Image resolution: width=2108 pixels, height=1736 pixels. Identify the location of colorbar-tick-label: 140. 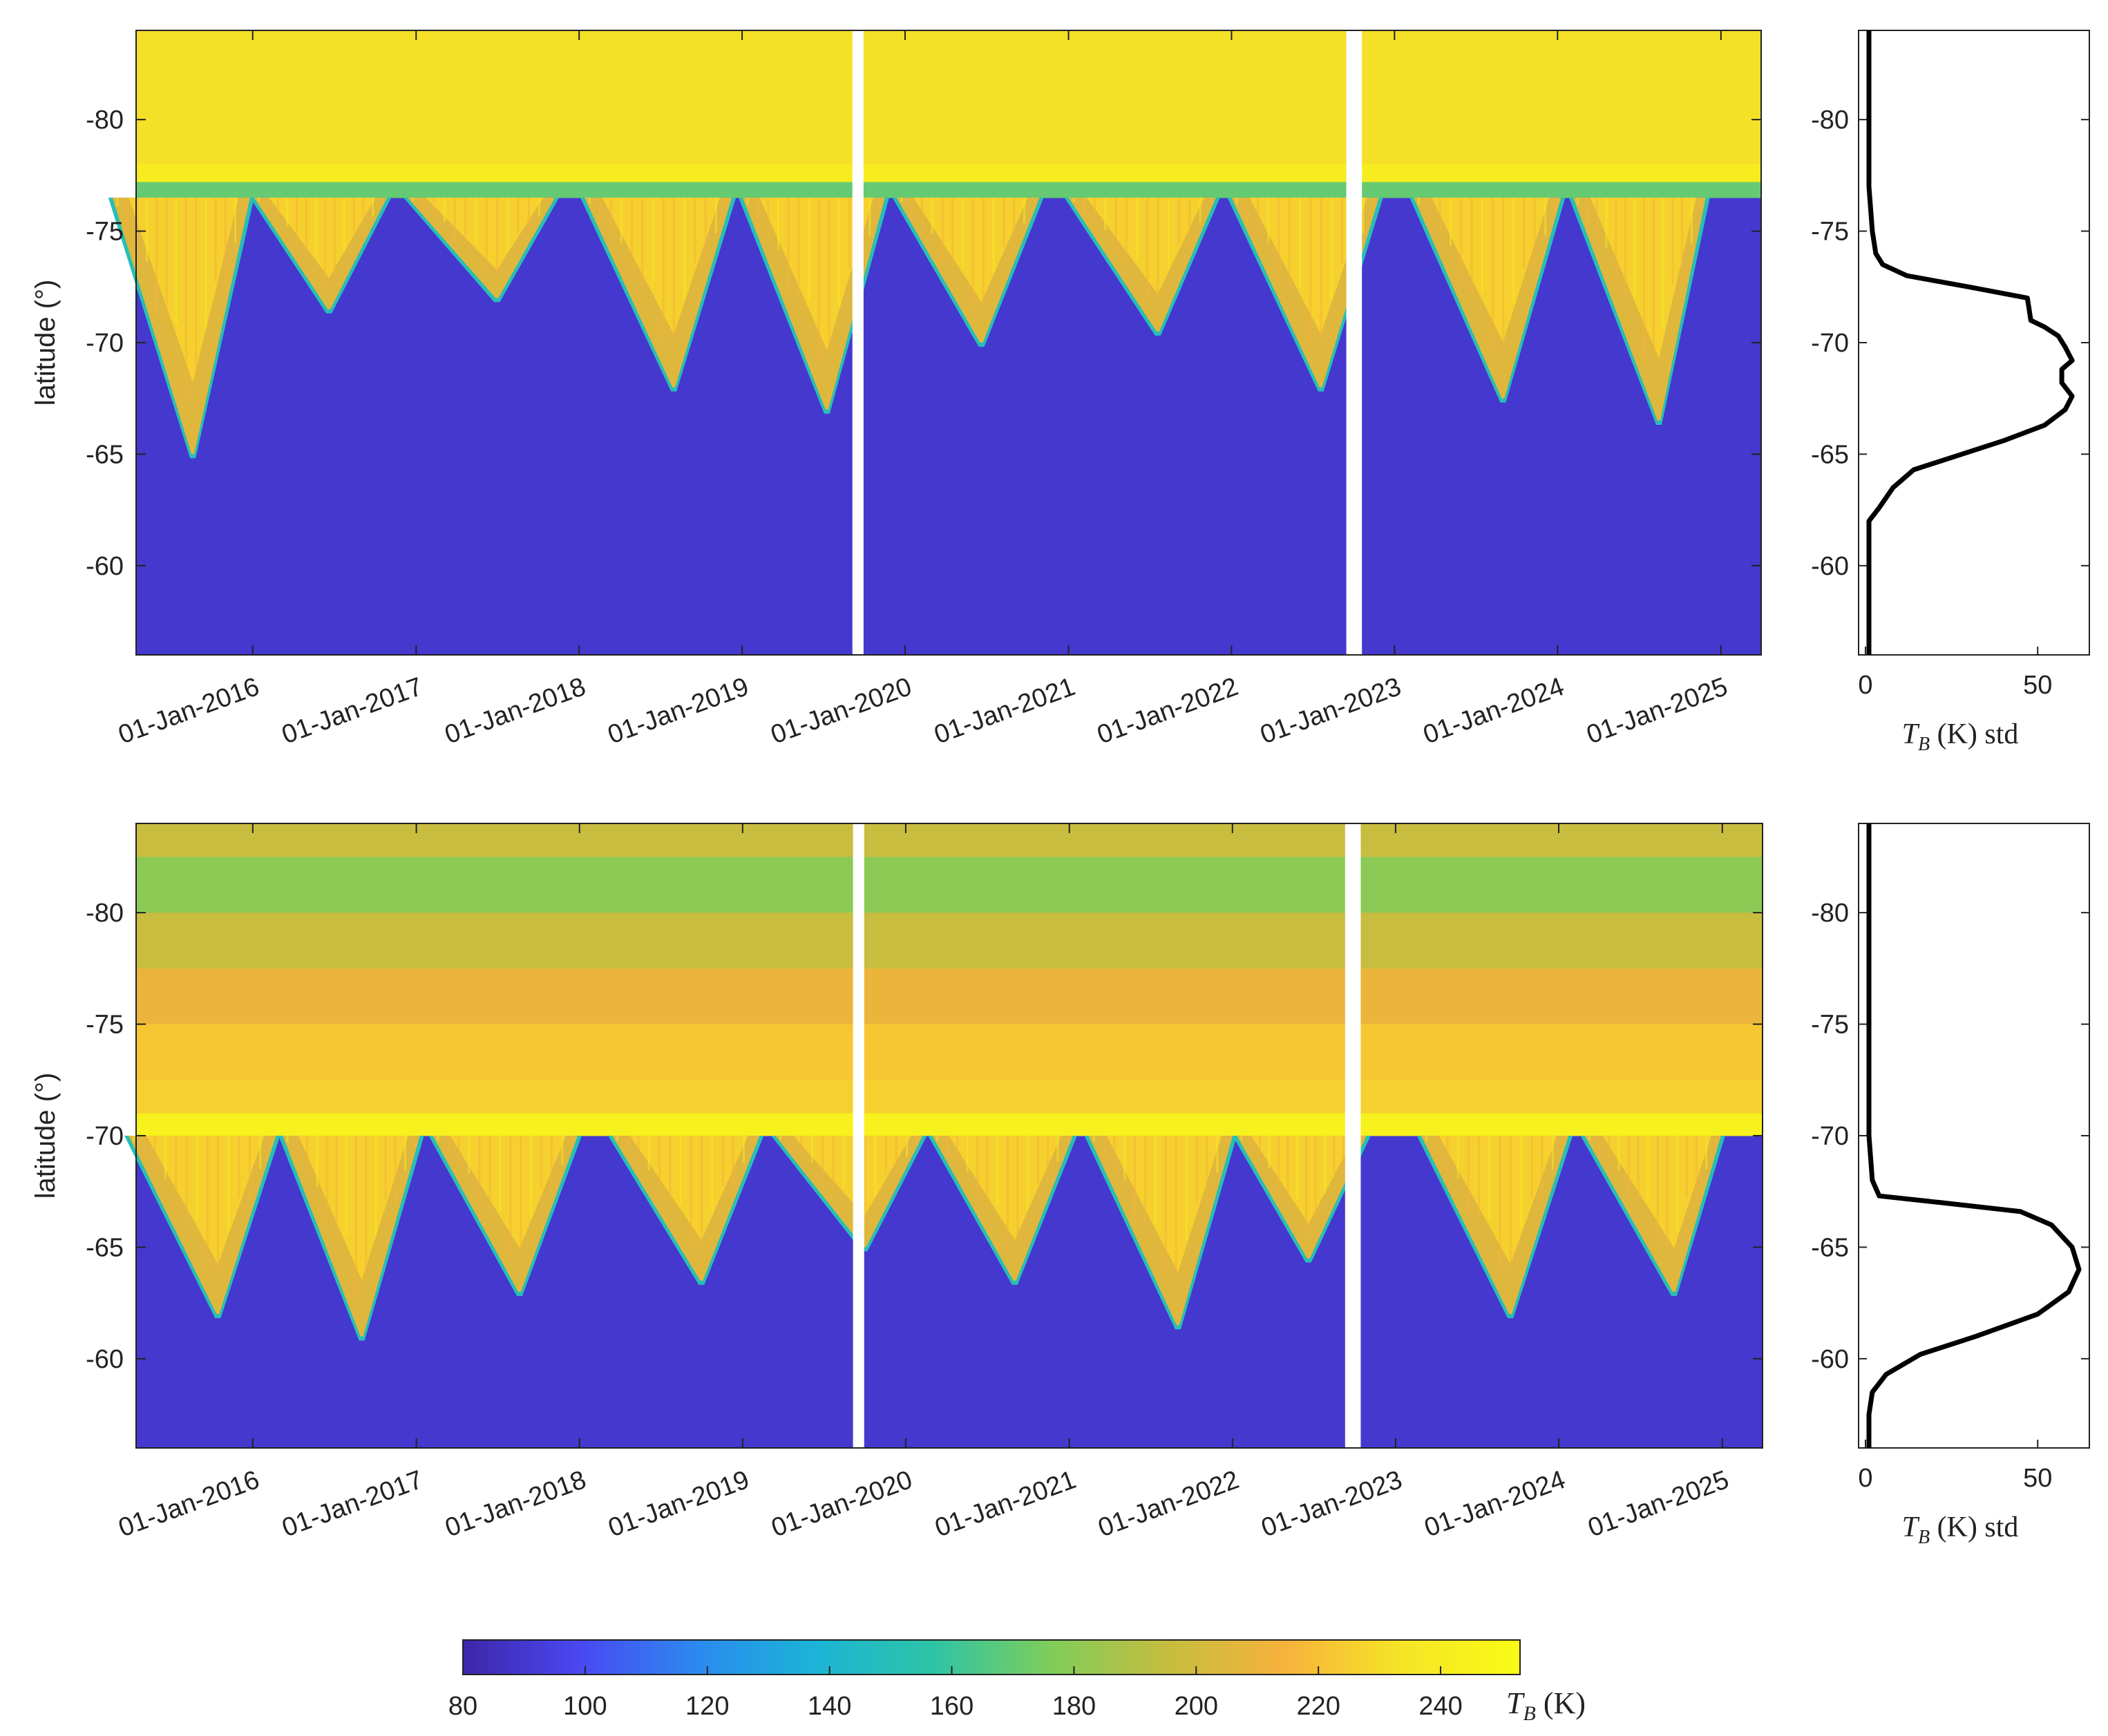
(829, 1706).